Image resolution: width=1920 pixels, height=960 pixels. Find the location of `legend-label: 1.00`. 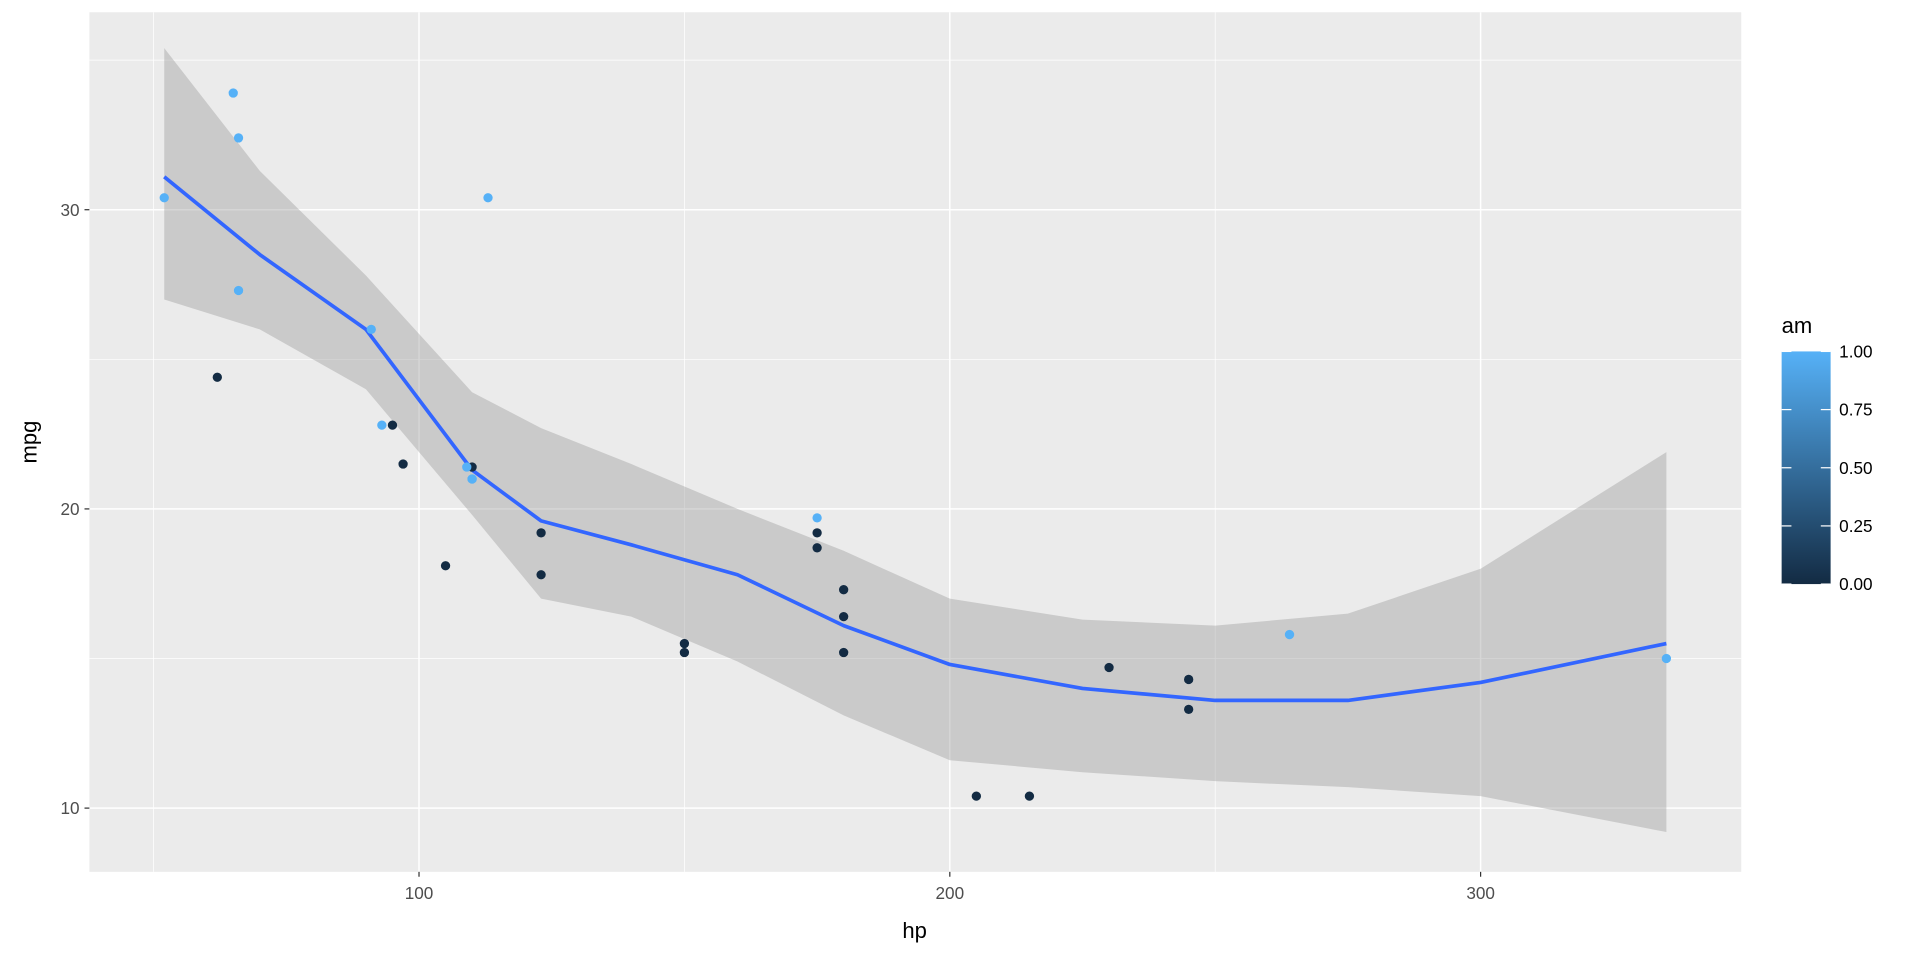

legend-label: 1.00 is located at coordinates (1855, 352).